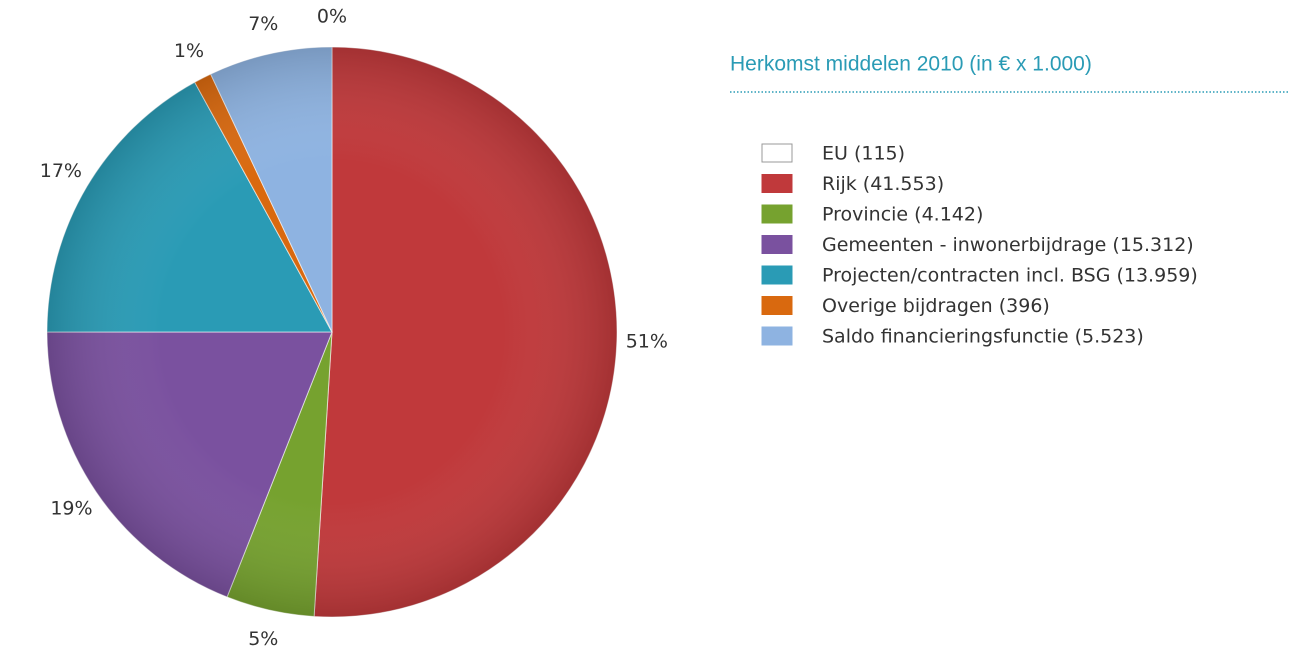  I want to click on slice-label: 51%, so click(647, 341).